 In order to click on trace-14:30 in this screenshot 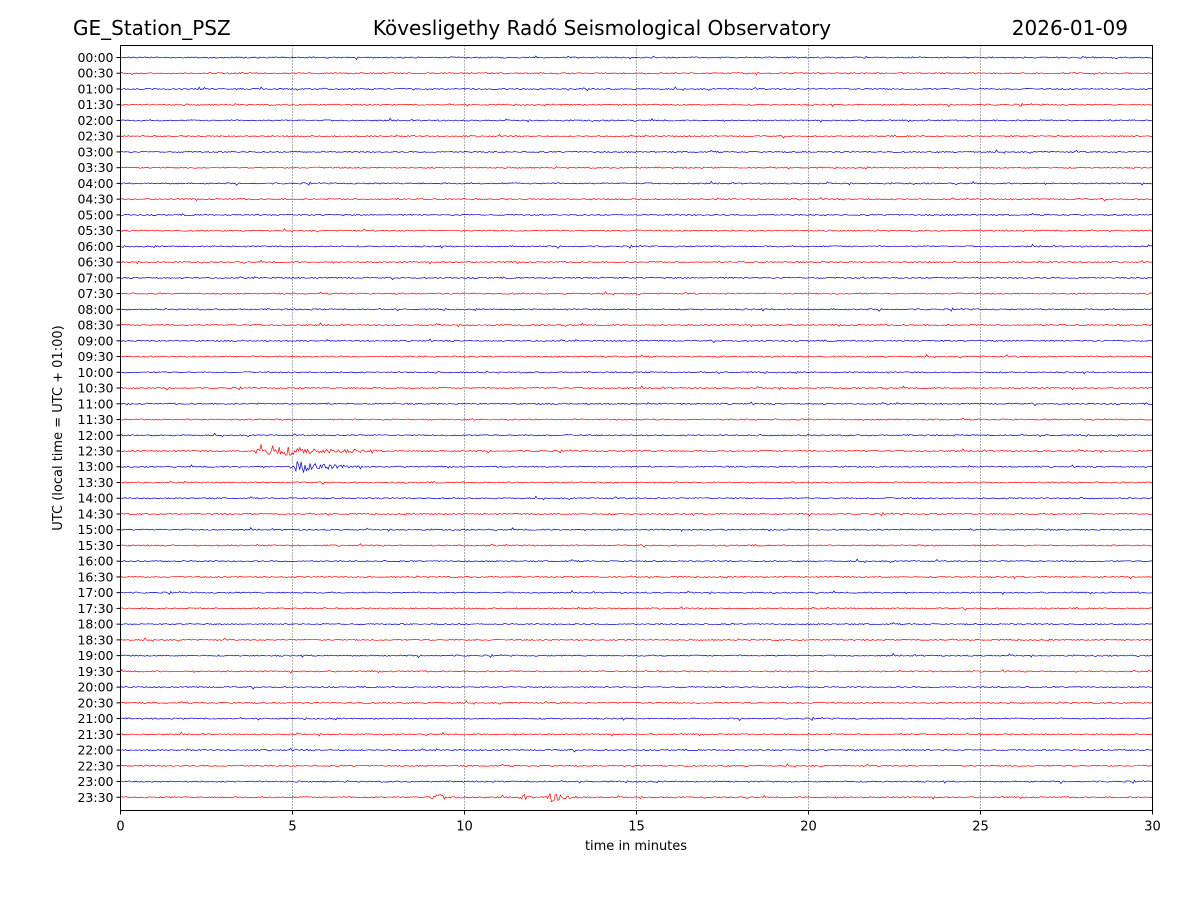, I will do `click(636, 514)`.